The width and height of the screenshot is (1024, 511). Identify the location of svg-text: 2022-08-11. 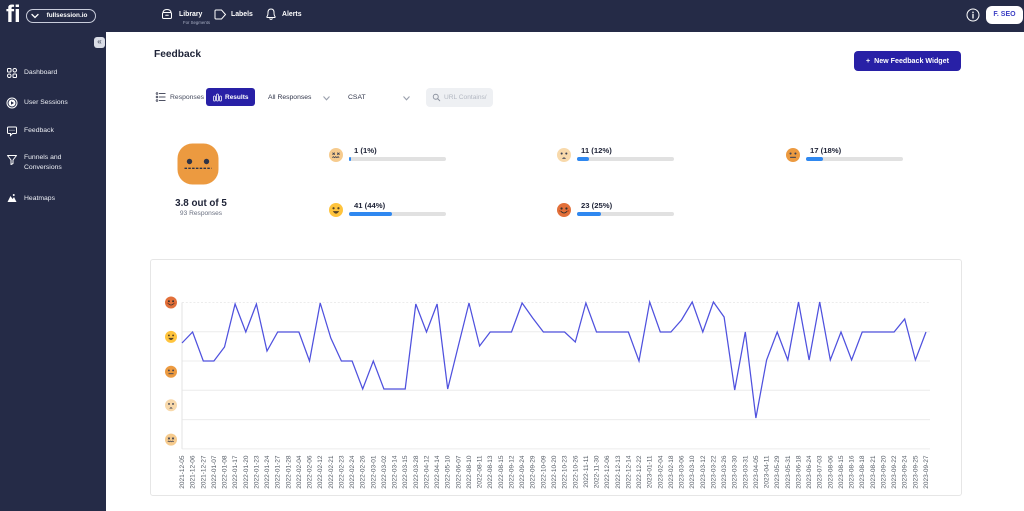
(480, 471).